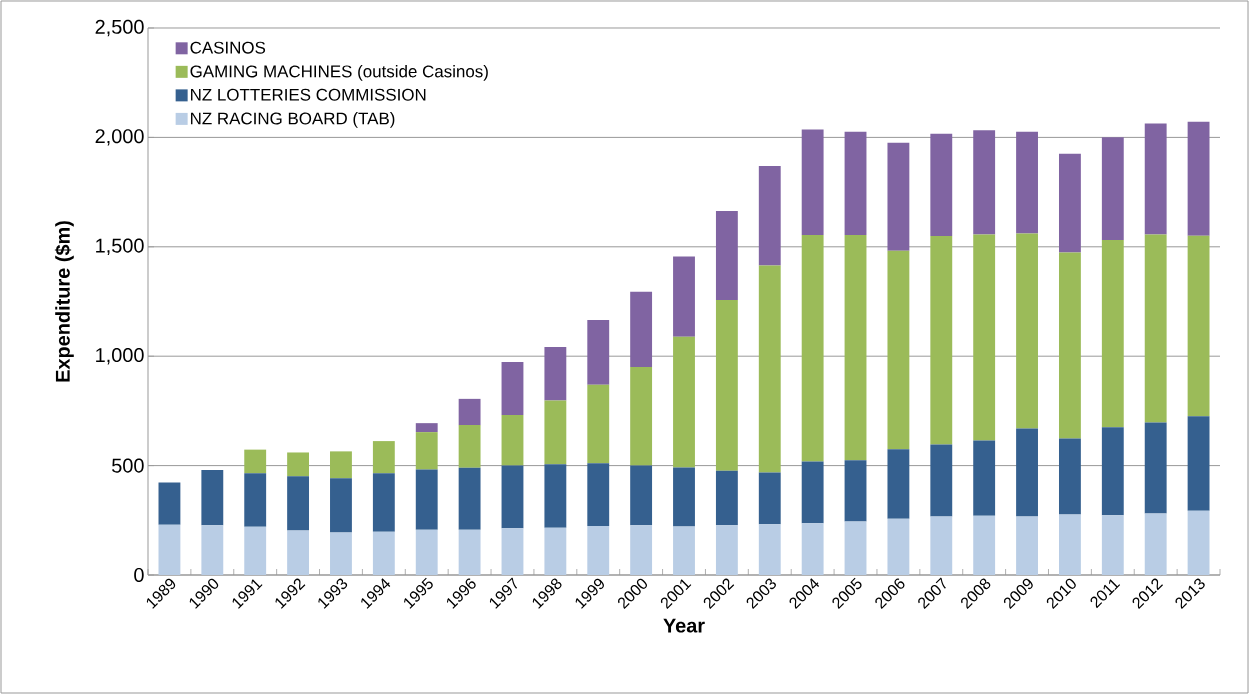  What do you see at coordinates (339, 72) in the screenshot?
I see `legend-label: GAMING MACHINES (outside Casinos)` at bounding box center [339, 72].